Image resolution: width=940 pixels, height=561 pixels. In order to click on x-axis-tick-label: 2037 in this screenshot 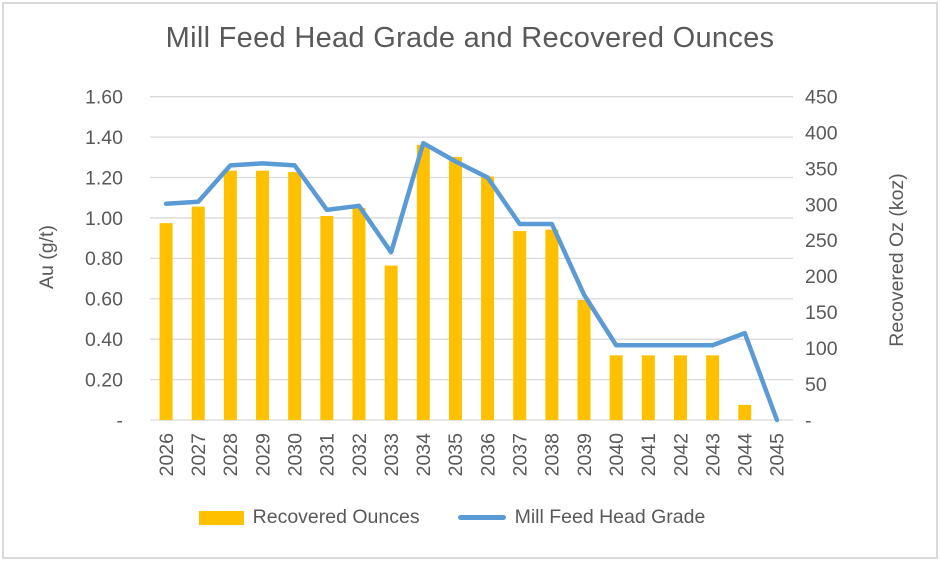, I will do `click(521, 454)`.